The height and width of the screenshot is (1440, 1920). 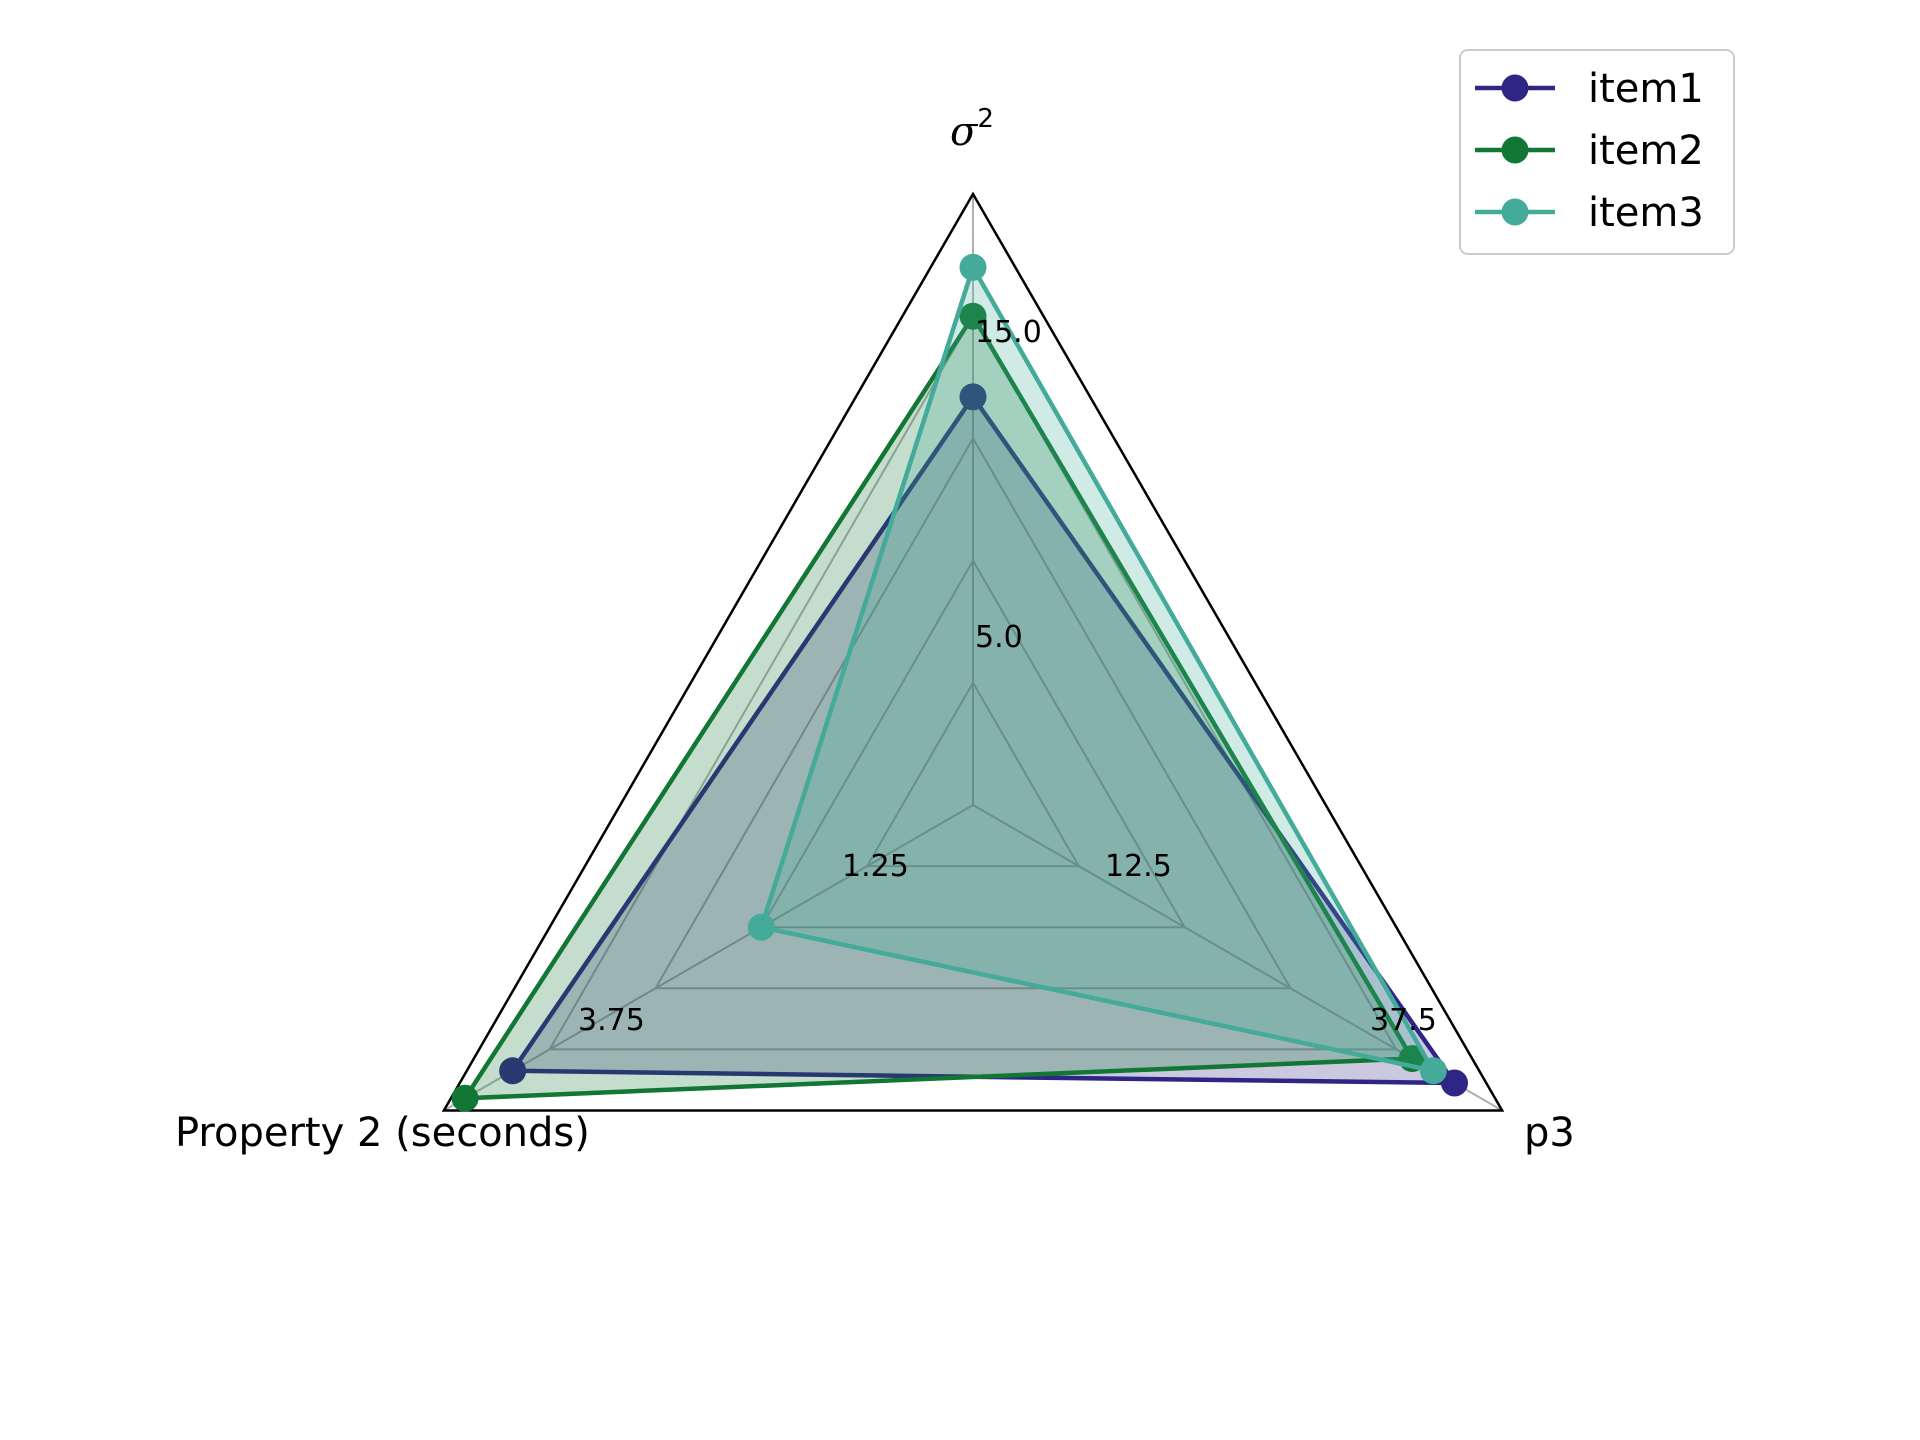 I want to click on tick-label-axis2-inner: 12.5, so click(x=1138, y=866).